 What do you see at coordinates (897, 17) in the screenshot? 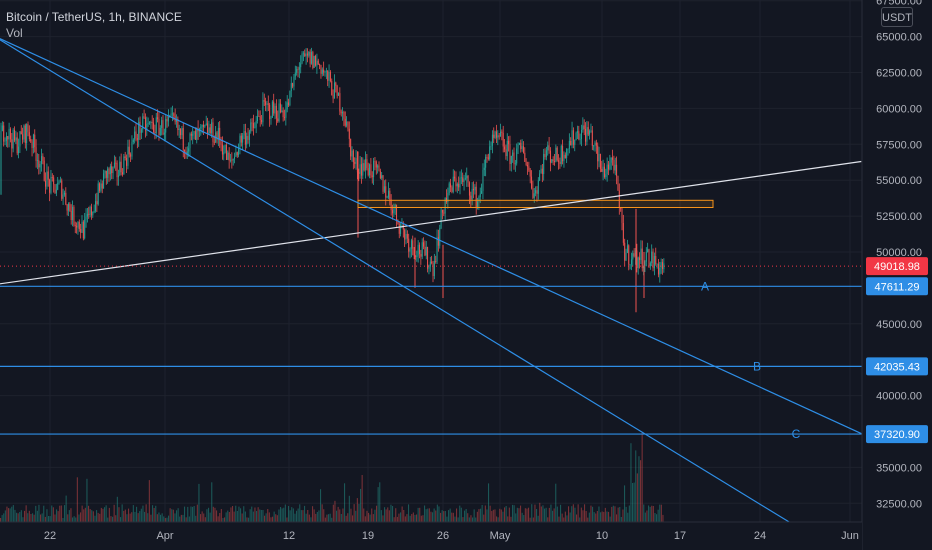
I see `currency-badge: USDT` at bounding box center [897, 17].